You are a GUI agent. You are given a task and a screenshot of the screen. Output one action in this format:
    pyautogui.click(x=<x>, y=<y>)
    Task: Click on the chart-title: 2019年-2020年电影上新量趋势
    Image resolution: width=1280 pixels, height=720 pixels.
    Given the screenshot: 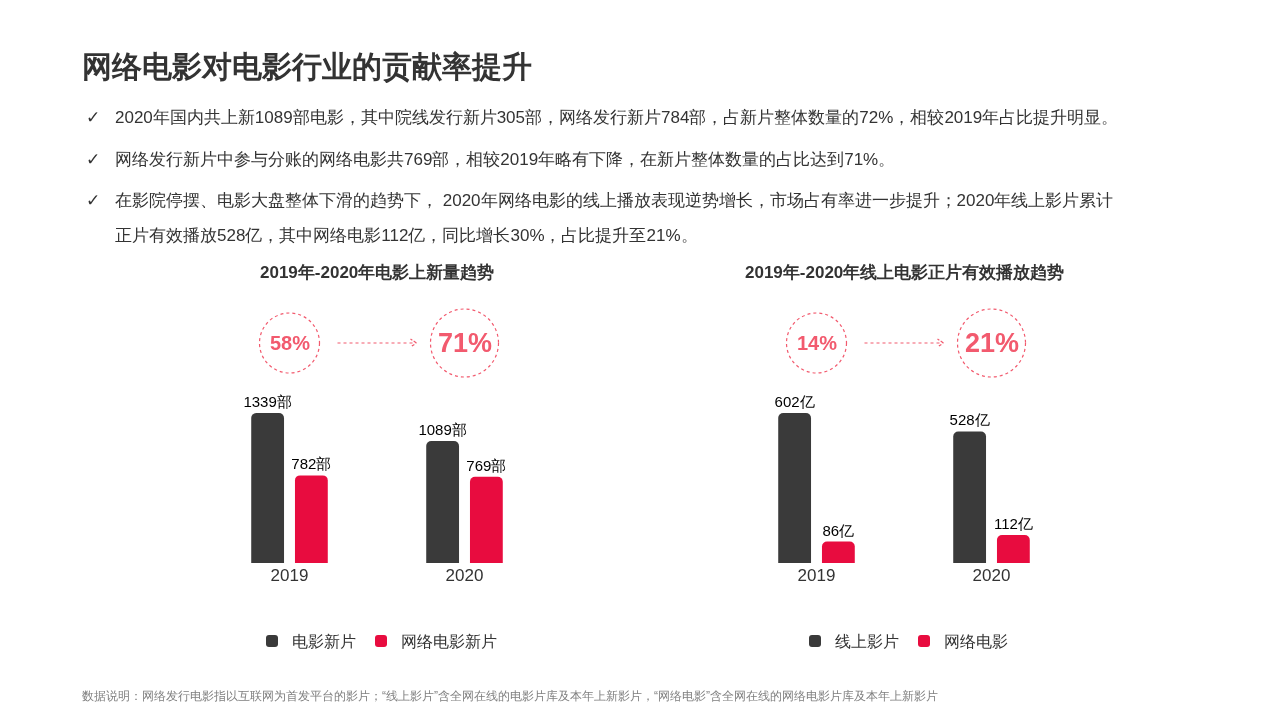 What is the action you would take?
    pyautogui.click(x=377, y=272)
    